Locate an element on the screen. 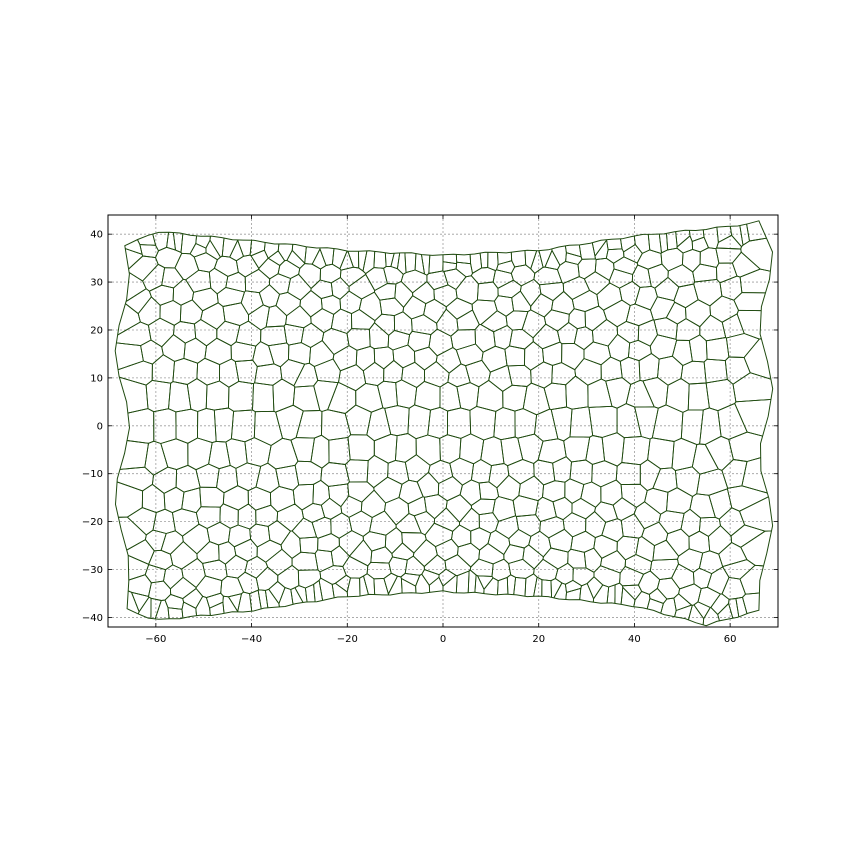 This screenshot has width=864, height=864. y-tick-label: 30 is located at coordinates (96, 283).